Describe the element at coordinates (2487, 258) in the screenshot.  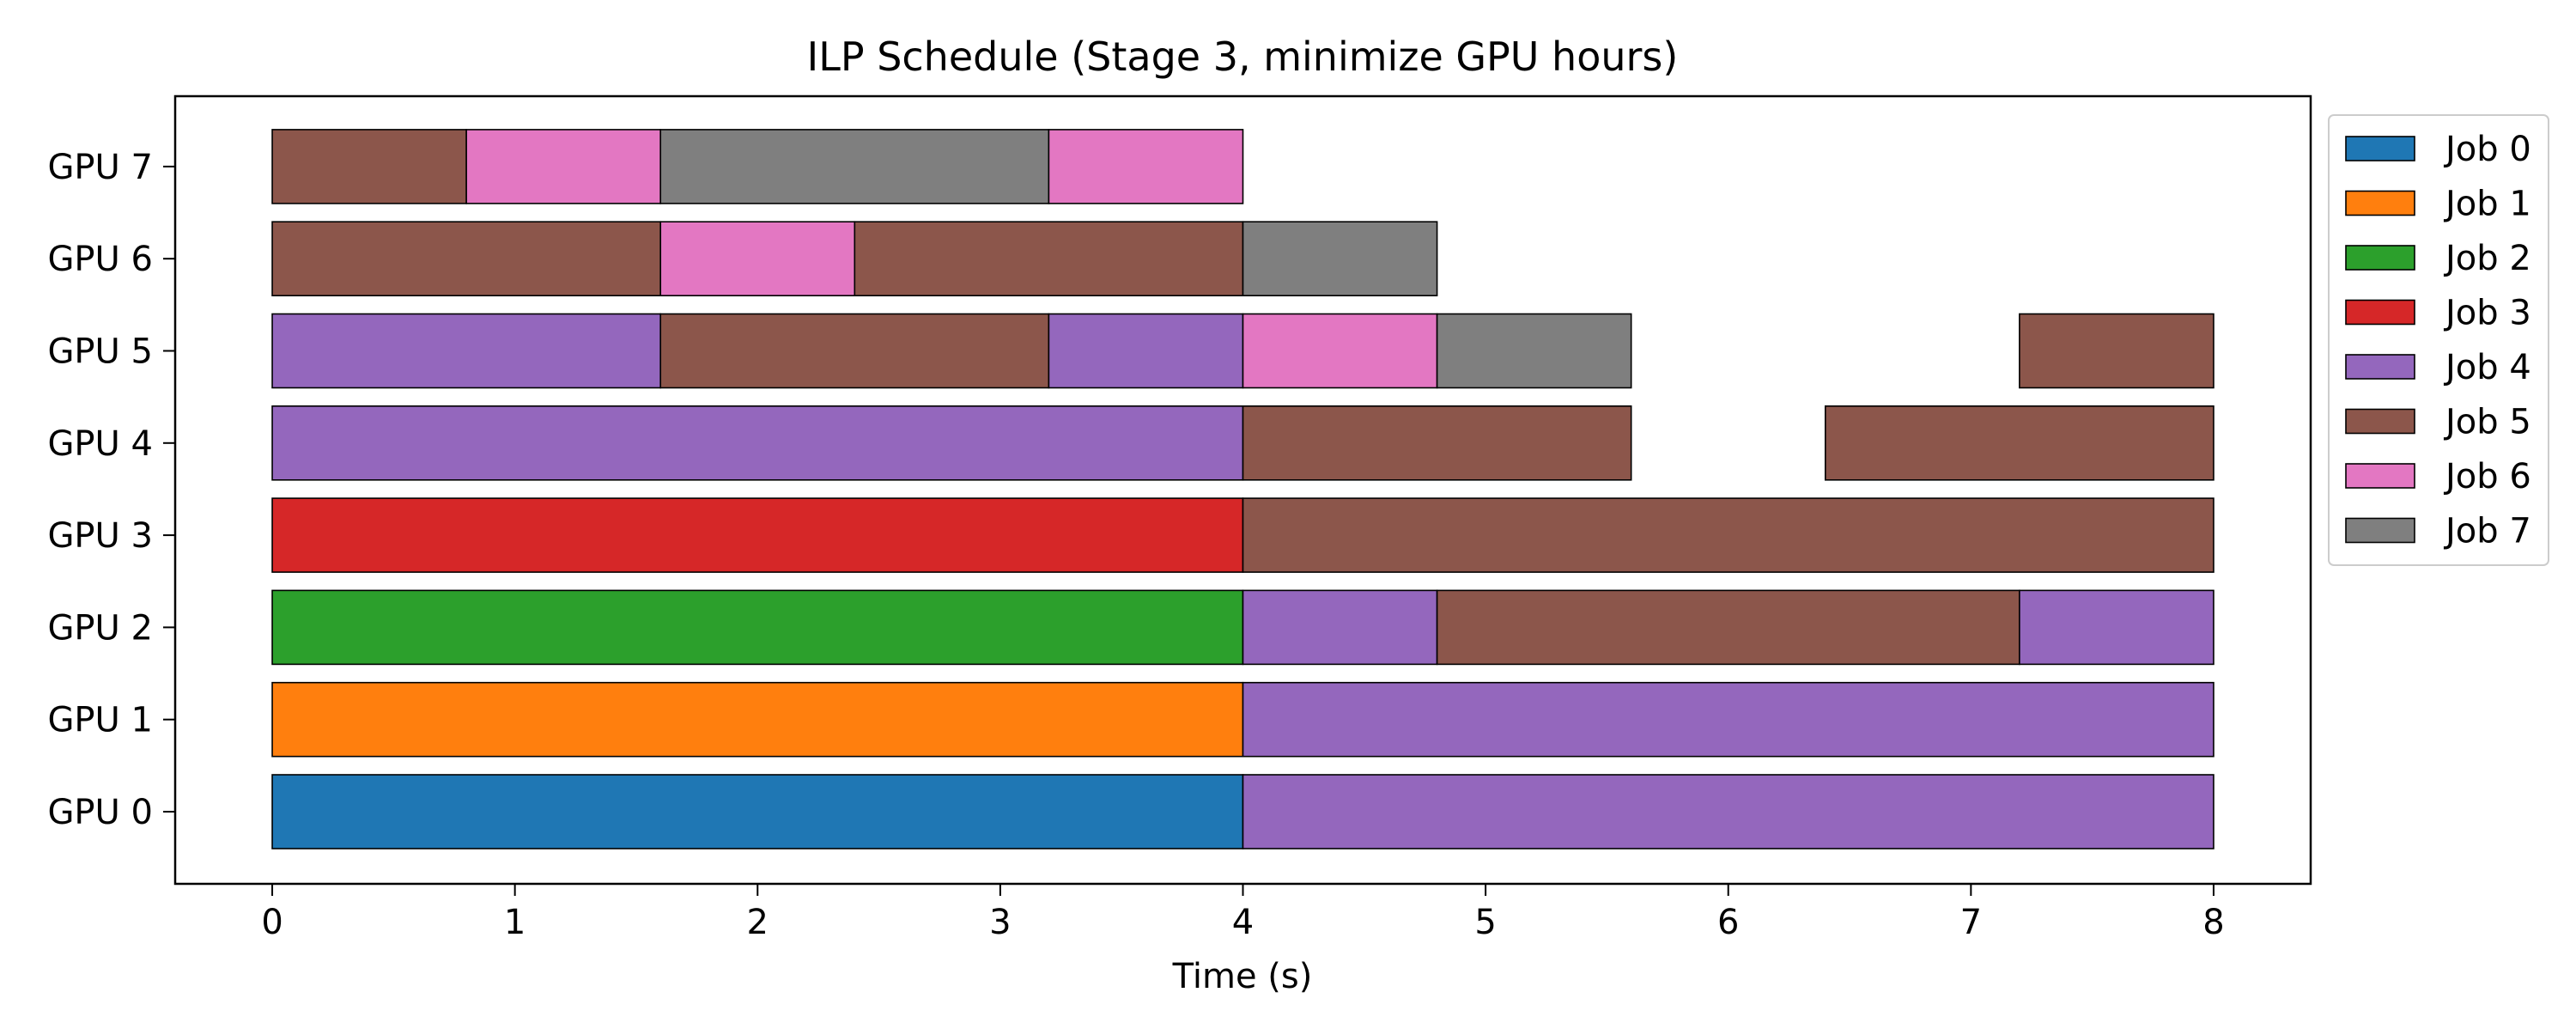
I see `legend-label-2: Job 2` at that location.